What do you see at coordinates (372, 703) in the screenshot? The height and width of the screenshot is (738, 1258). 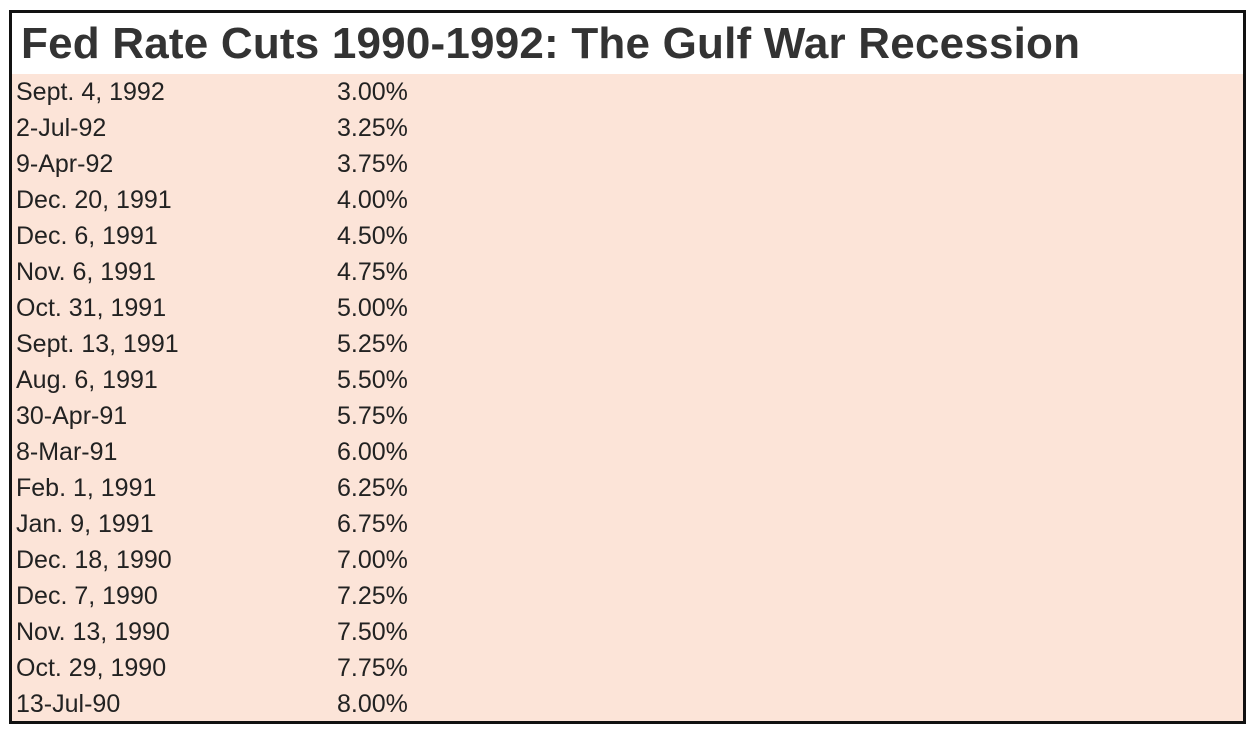 I see `rate-value: 8.00%` at bounding box center [372, 703].